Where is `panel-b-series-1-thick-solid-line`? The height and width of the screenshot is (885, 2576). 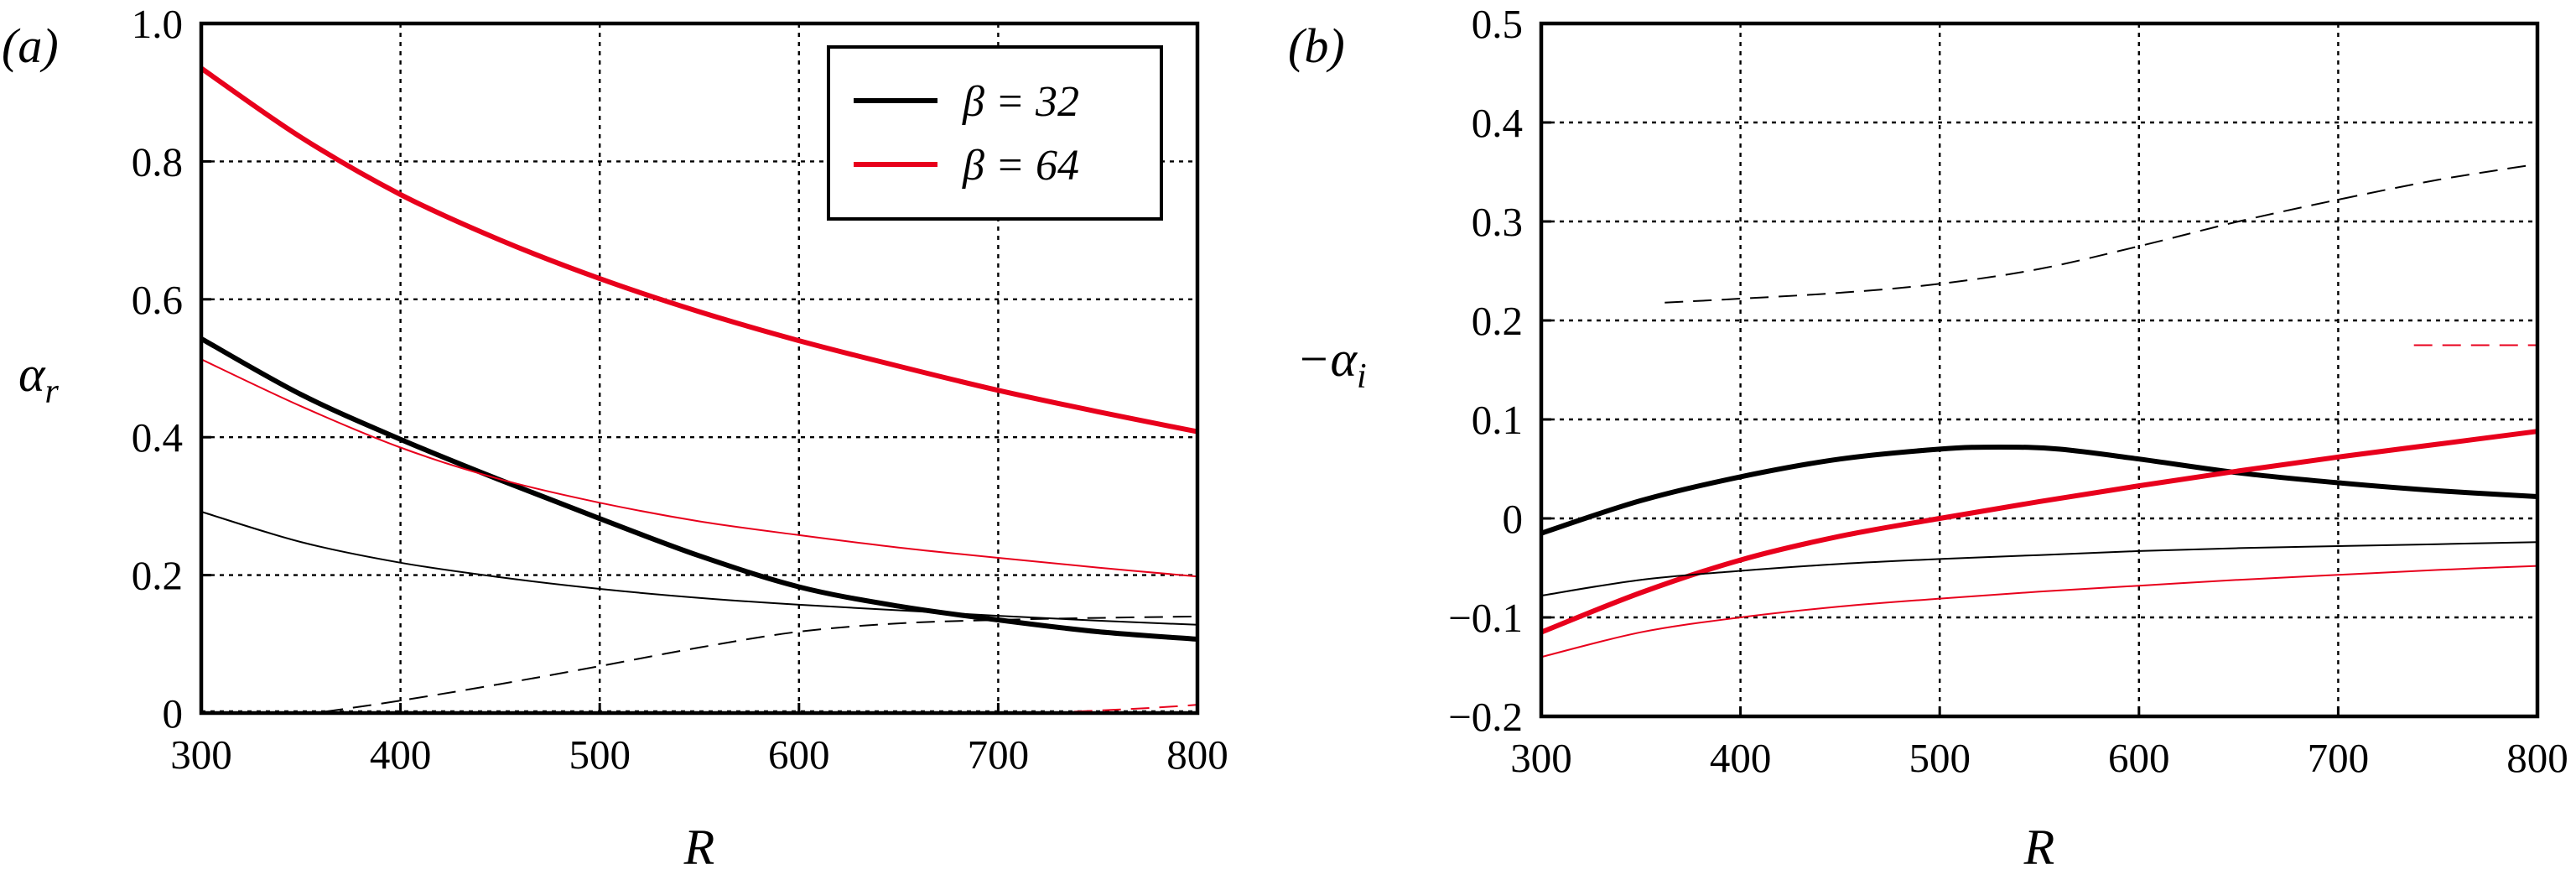
panel-b-series-1-thick-solid-line is located at coordinates (2039, 532).